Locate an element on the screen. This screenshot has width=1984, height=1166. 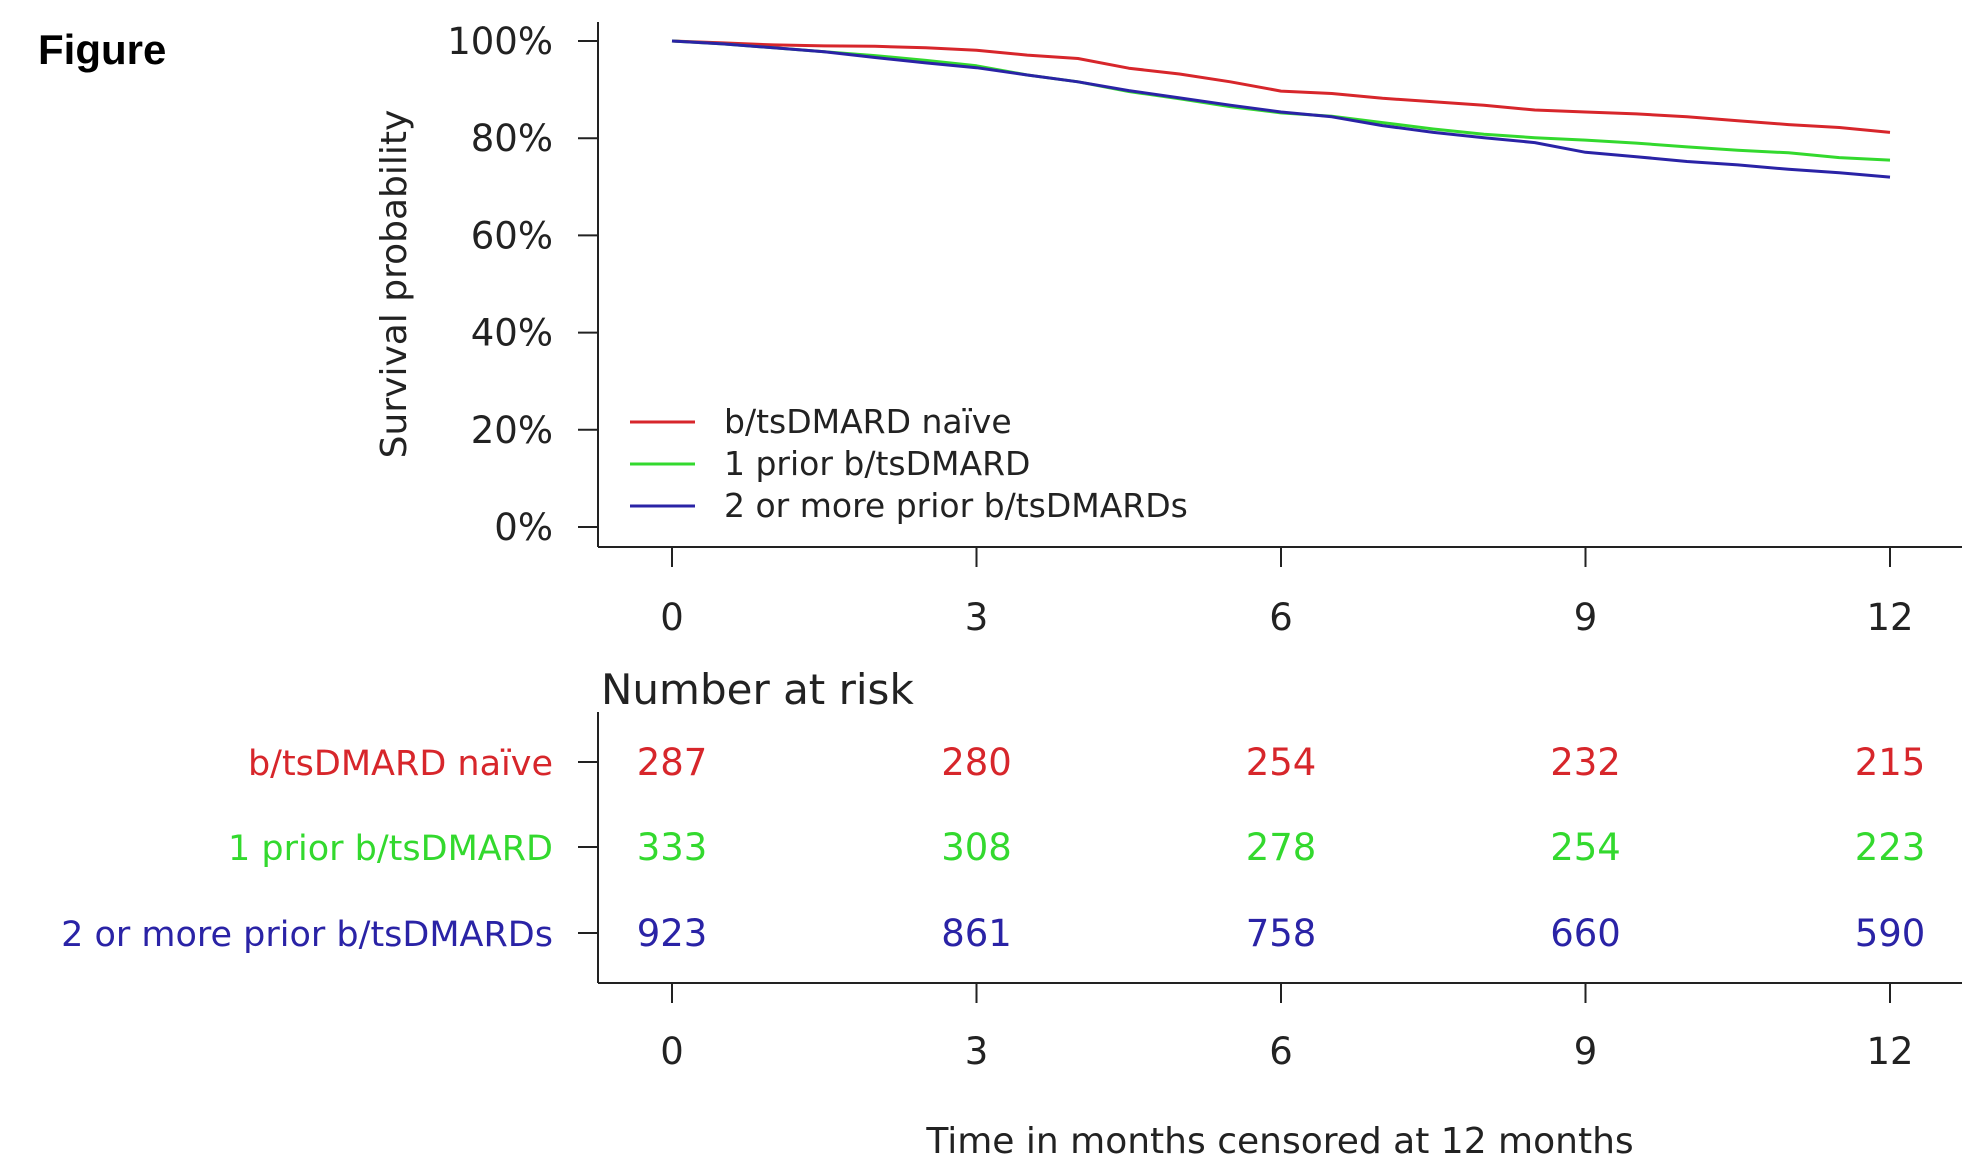
x-tick-label: 6 is located at coordinates (1281, 617).